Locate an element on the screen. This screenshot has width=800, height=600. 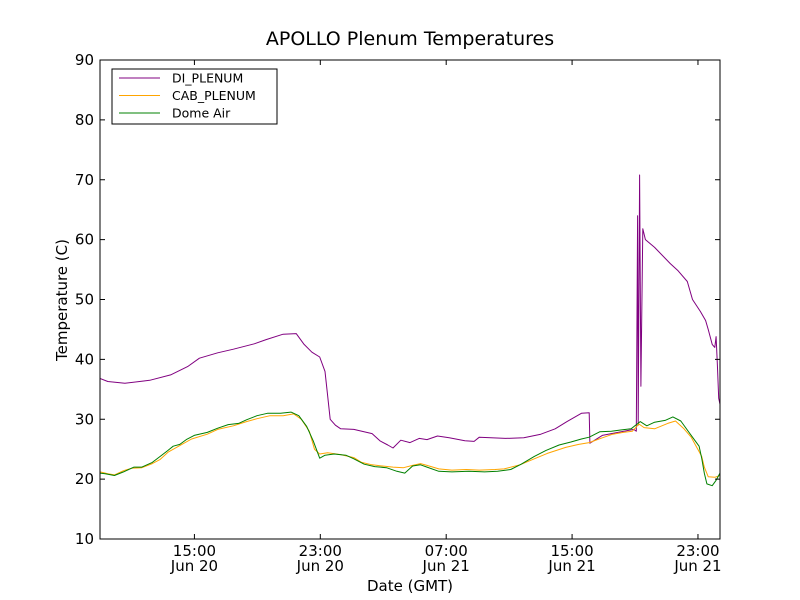
y-tick-label: 10 is located at coordinates (84, 539).